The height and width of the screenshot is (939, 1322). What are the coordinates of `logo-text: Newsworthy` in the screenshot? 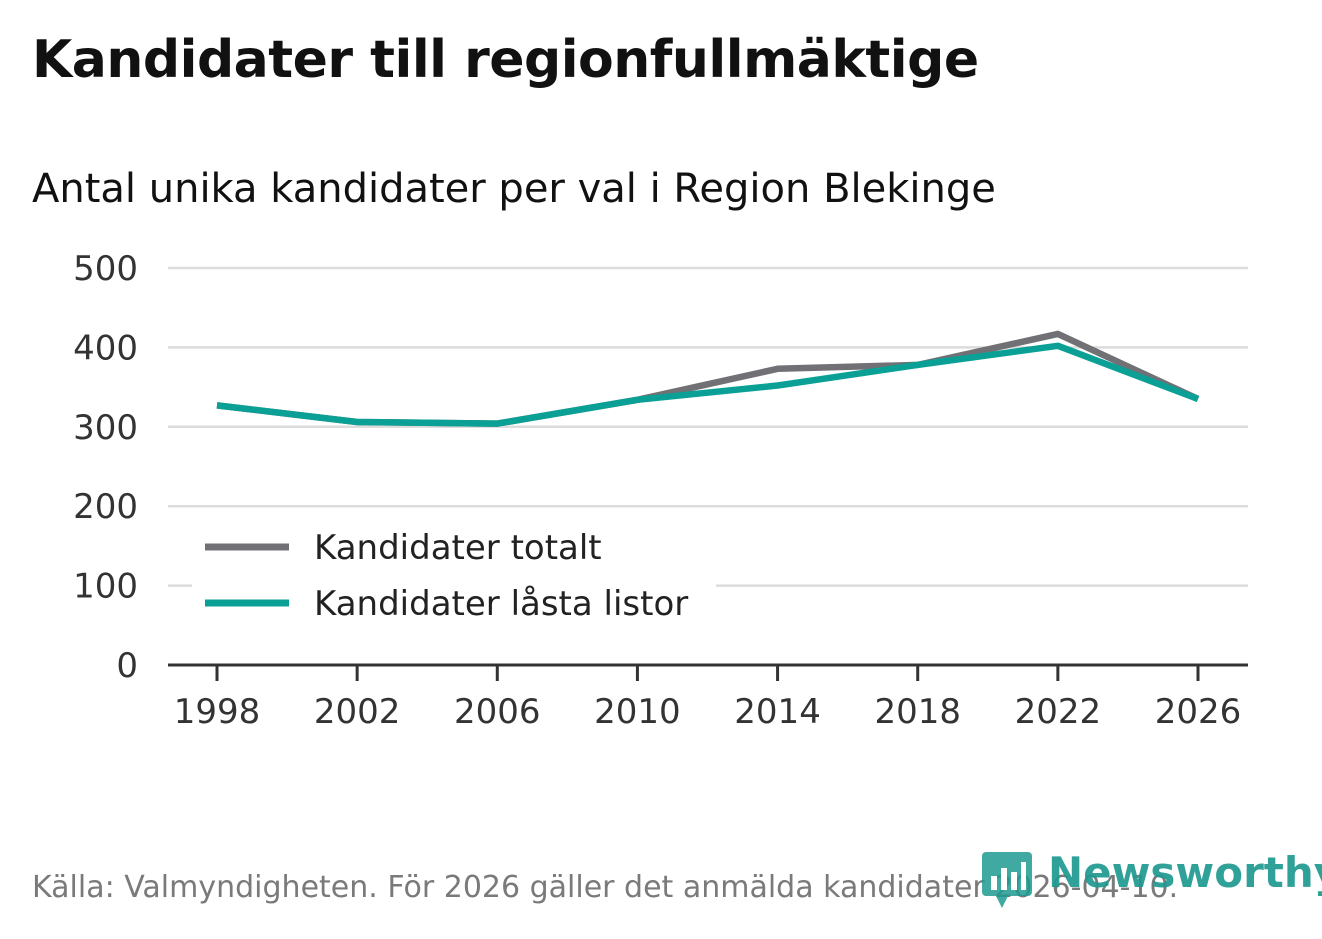 It's located at (1185, 872).